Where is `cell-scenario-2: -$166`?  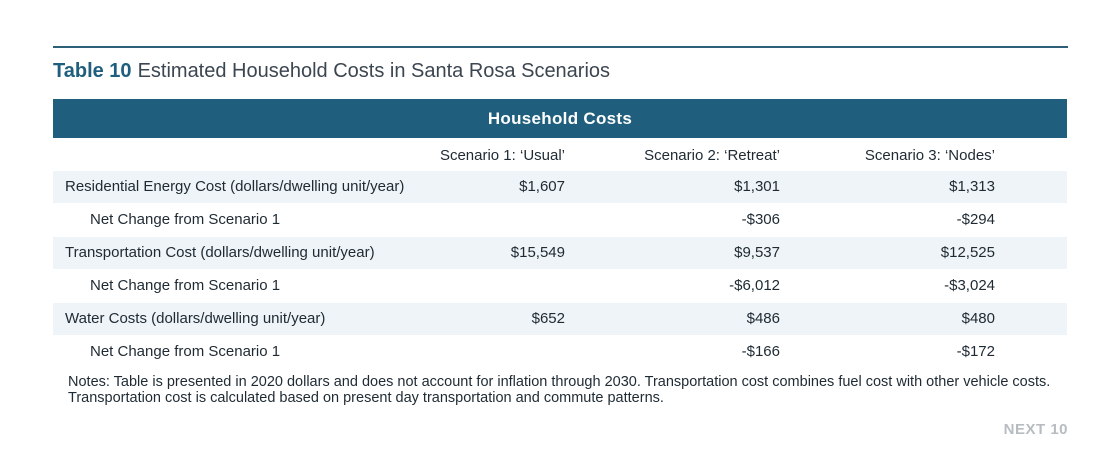 cell-scenario-2: -$166 is located at coordinates (760, 351).